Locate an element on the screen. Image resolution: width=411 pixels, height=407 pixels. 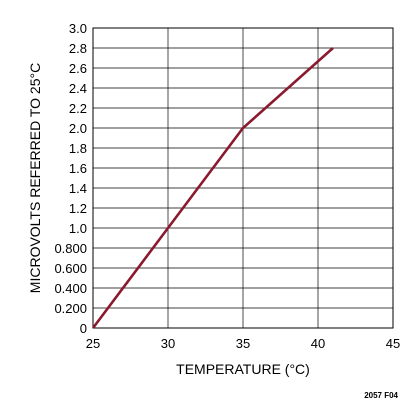
x-tick-labels: 25 30 35 40 45 is located at coordinates (243, 343).